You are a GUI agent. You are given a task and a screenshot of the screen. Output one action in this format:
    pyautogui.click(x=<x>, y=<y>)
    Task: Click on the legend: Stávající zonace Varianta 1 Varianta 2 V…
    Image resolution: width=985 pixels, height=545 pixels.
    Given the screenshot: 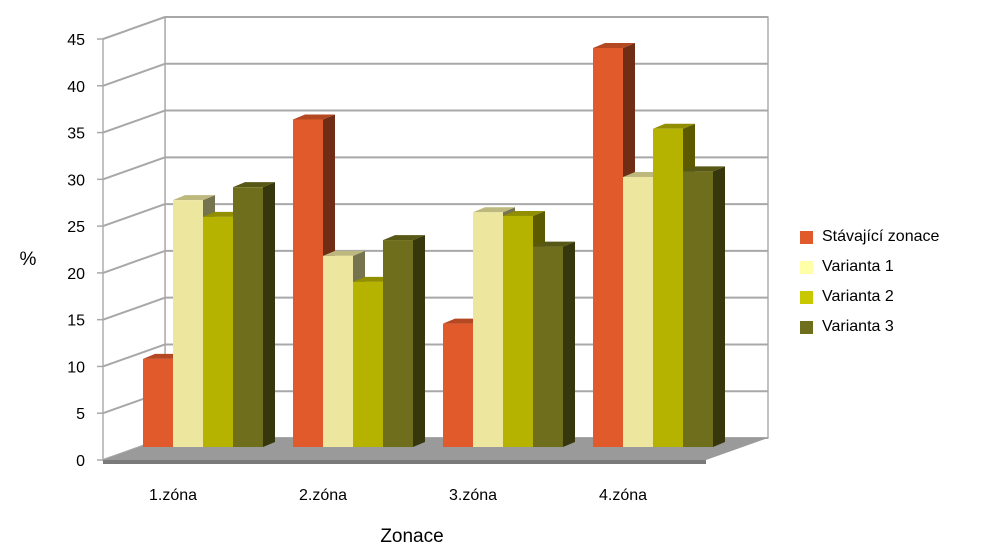 What is the action you would take?
    pyautogui.click(x=869, y=282)
    